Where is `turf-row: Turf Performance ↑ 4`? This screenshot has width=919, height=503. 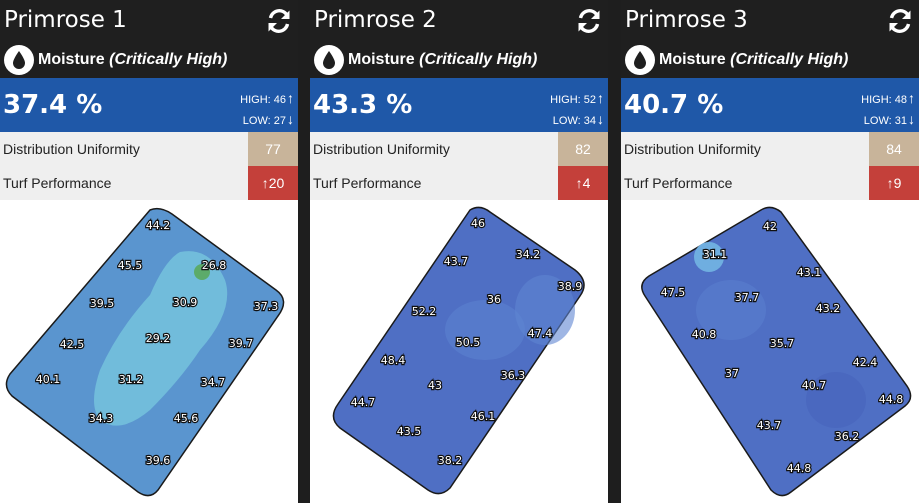
turf-row: Turf Performance ↑ 4 is located at coordinates (459, 183).